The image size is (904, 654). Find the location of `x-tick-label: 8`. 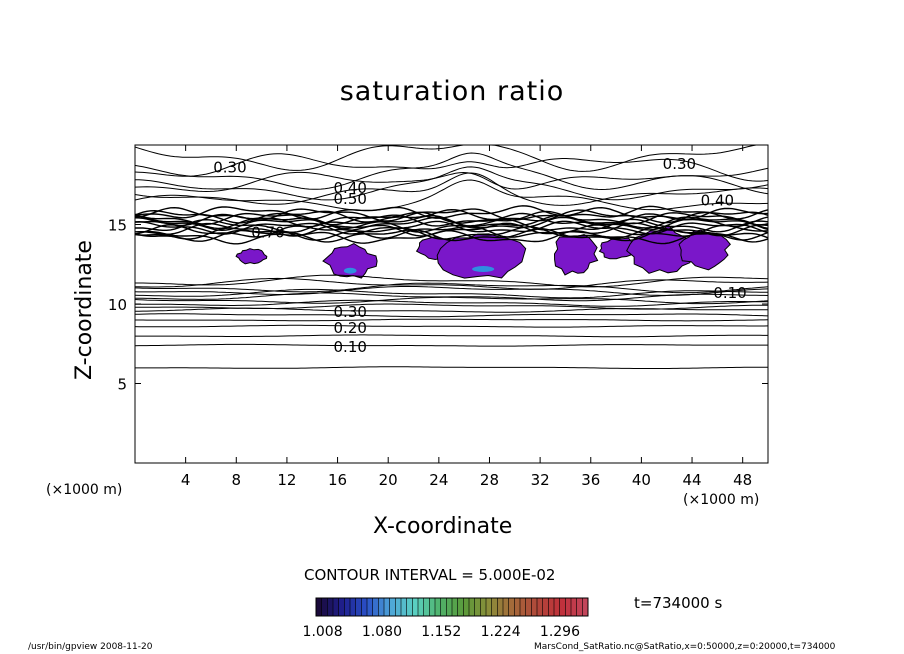

x-tick-label: 8 is located at coordinates (237, 480).